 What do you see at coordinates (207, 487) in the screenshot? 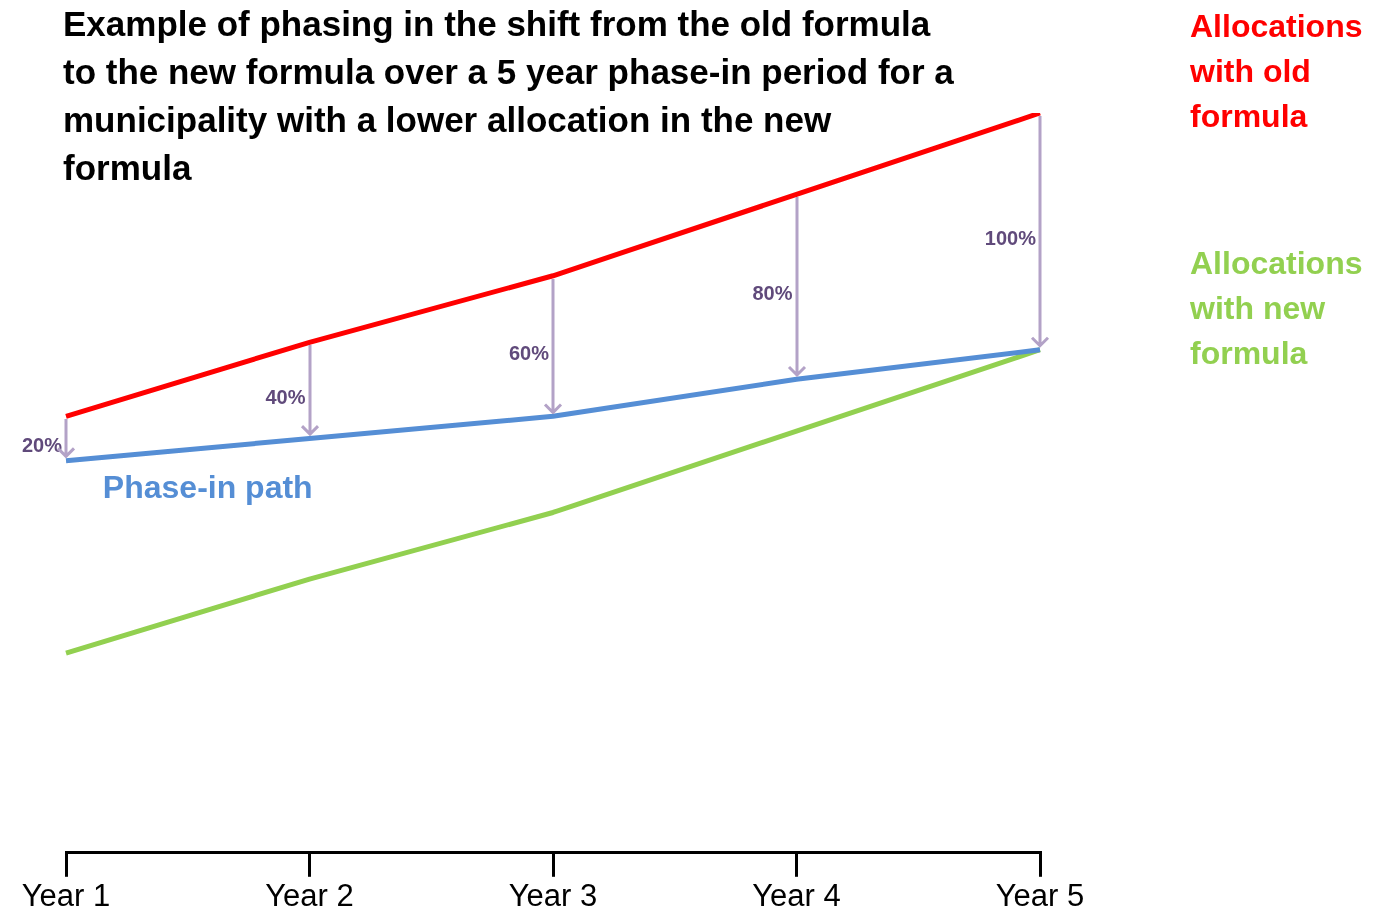
I see `series-label: Phase-in path` at bounding box center [207, 487].